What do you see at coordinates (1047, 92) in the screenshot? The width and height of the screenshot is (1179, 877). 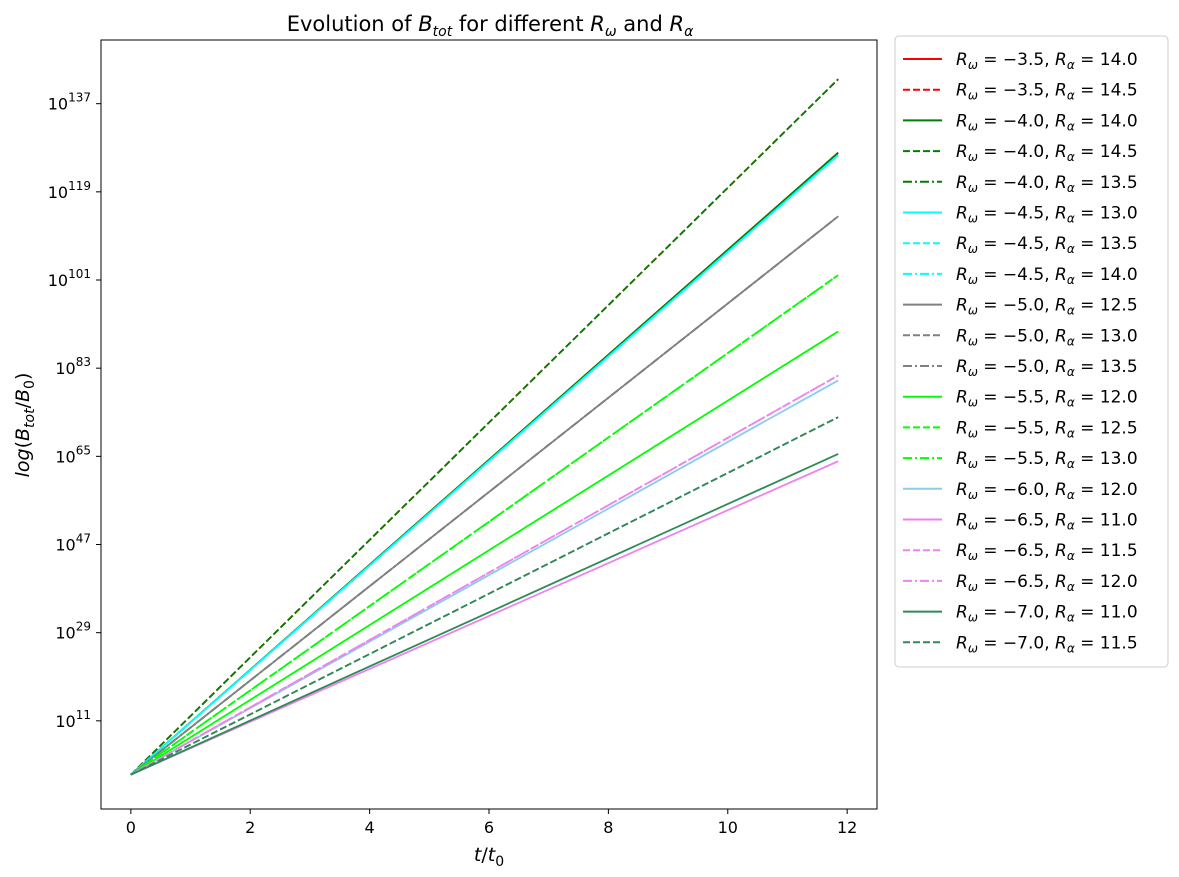 I see `legend-label-2: Rω = −3.5, Rα = 14.5` at bounding box center [1047, 92].